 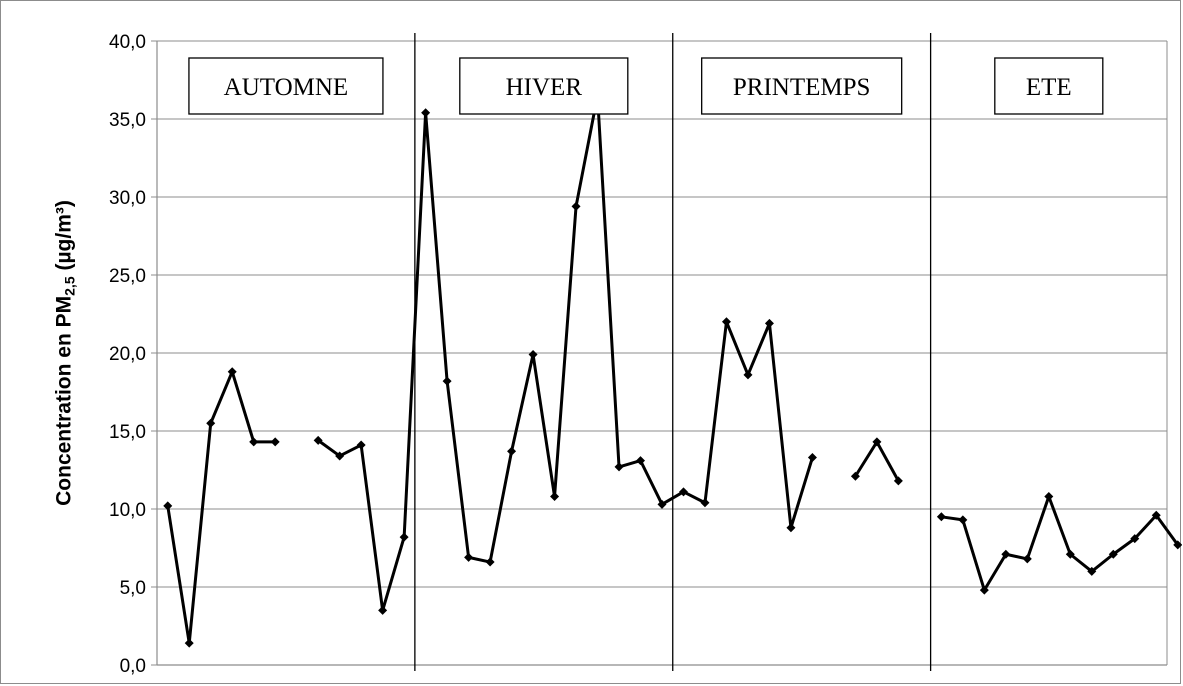 I want to click on season-label-automne: AUTOMNE, so click(x=286, y=86).